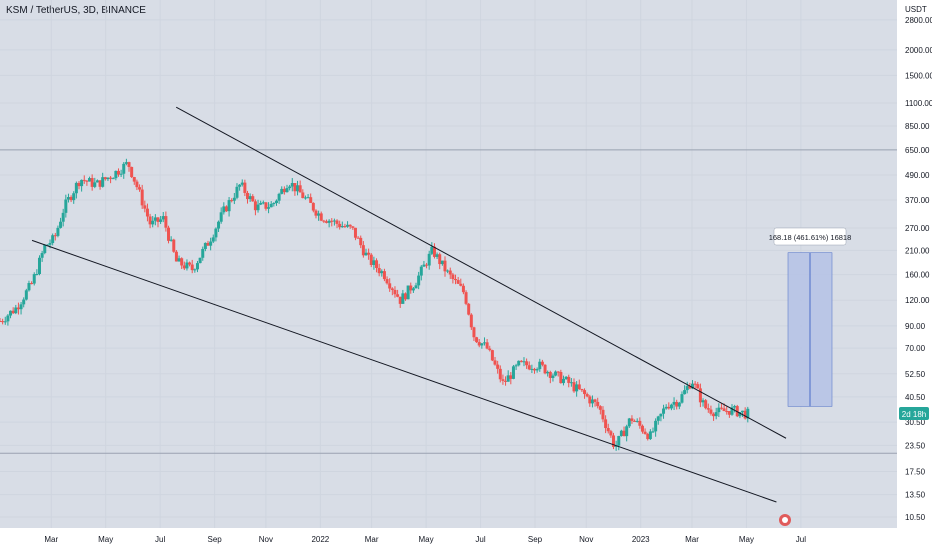 The width and height of the screenshot is (932, 550). I want to click on y-tick-label: 1100.00, so click(918, 103).